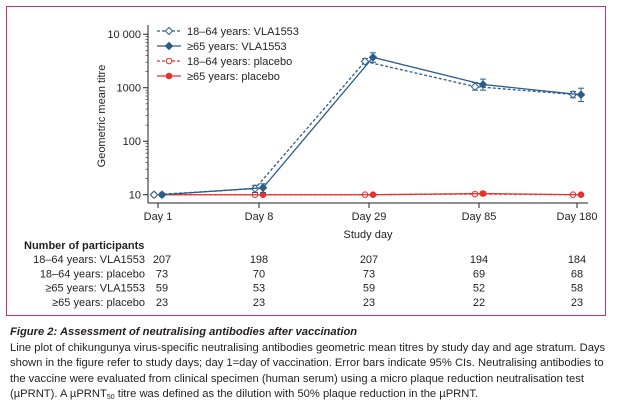  What do you see at coordinates (89, 260) in the screenshot?
I see `participants-row-label: 18–64 years: VLA1553` at bounding box center [89, 260].